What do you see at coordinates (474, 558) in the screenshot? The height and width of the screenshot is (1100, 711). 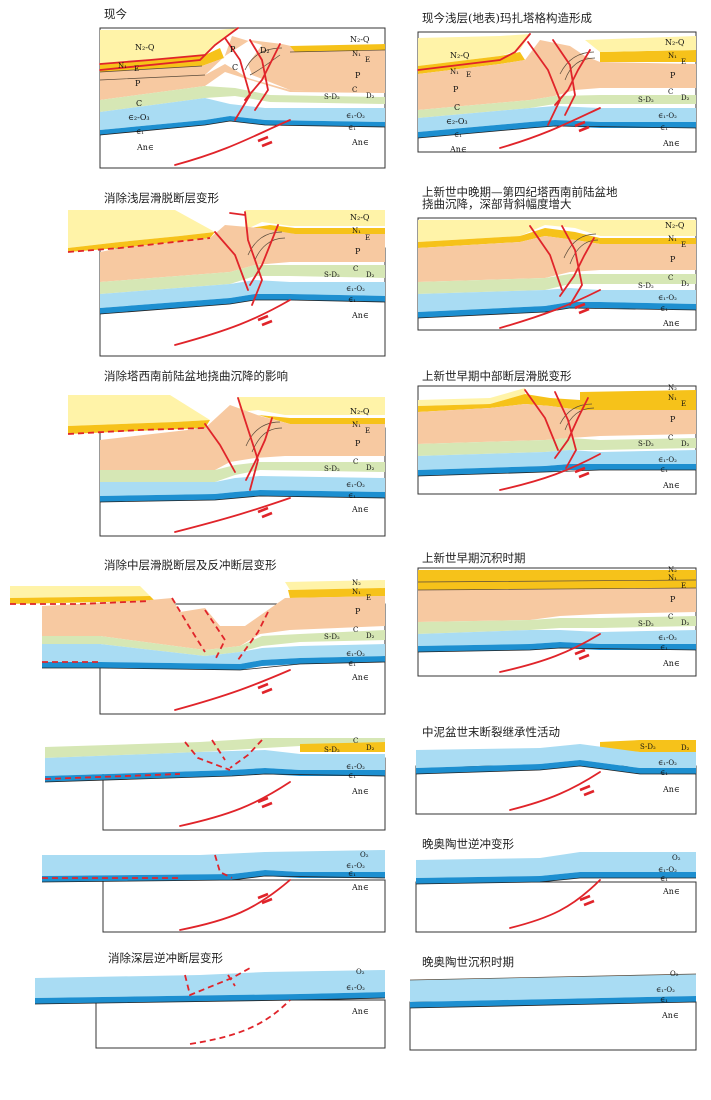 I see `panel-r3-title: 上新世早期沉积时期` at bounding box center [474, 558].